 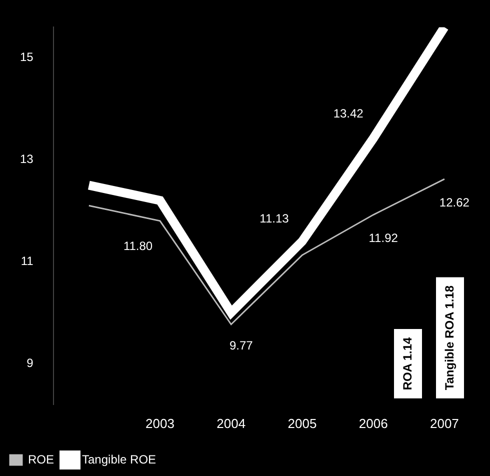 I want to click on x-tick-label: 2006, so click(x=373, y=423).